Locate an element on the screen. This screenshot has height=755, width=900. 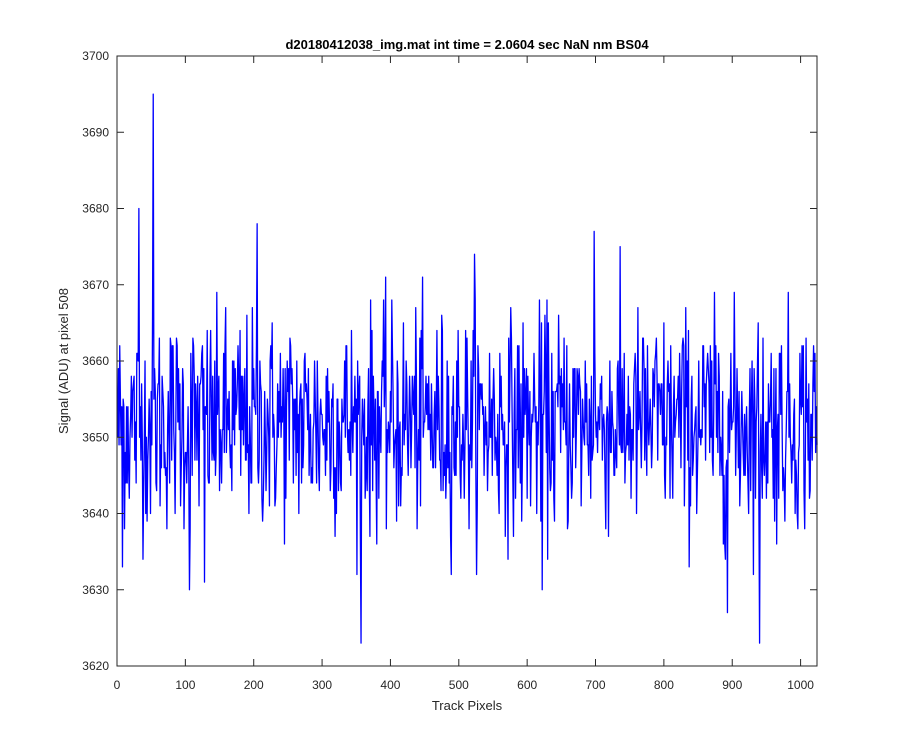
x-tick-label: 100 is located at coordinates (185, 685).